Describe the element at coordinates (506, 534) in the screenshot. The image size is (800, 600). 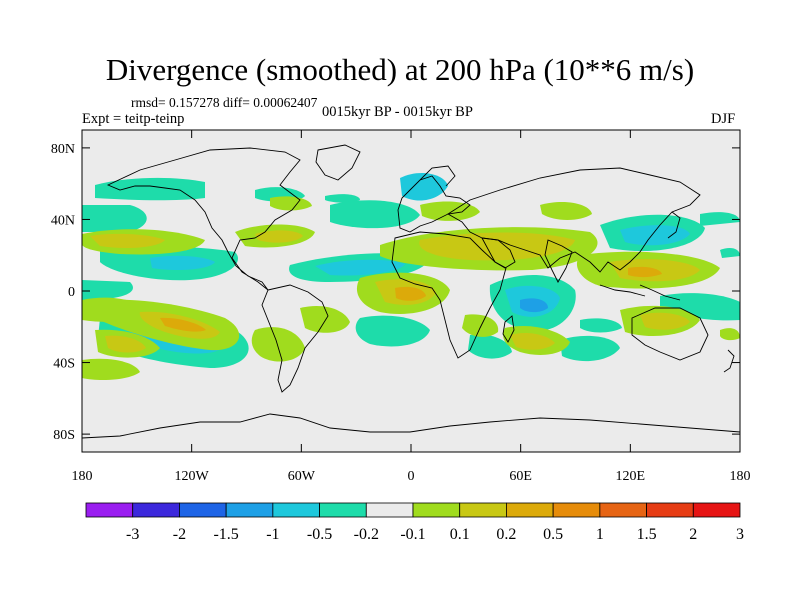
I see `colorbar-label: 0.2` at that location.